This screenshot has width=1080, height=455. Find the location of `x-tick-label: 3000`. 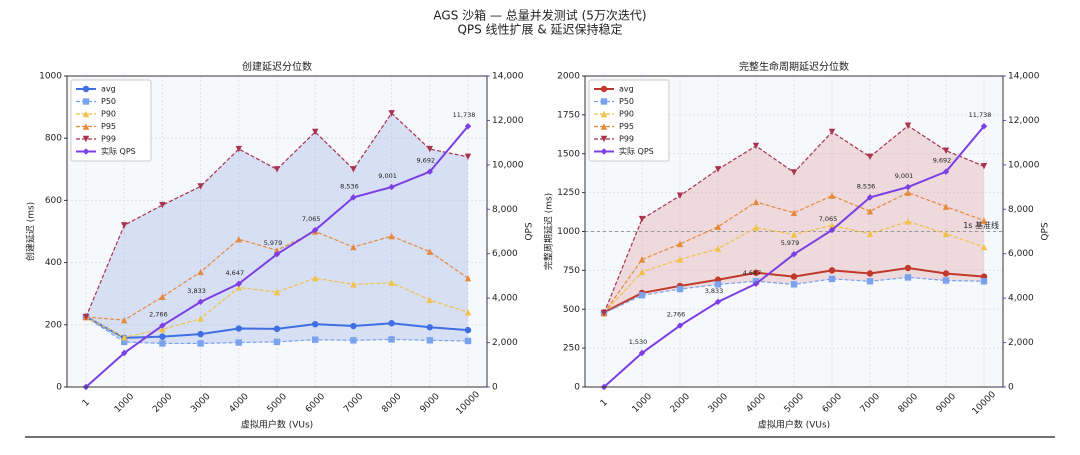

x-tick-label: 3000 is located at coordinates (718, 403).